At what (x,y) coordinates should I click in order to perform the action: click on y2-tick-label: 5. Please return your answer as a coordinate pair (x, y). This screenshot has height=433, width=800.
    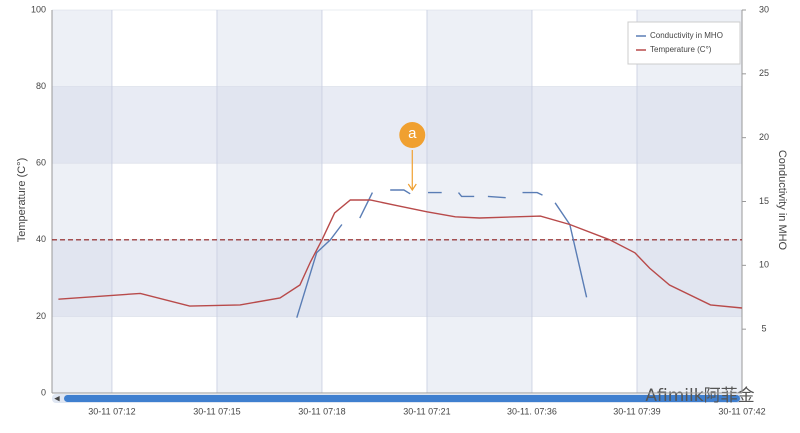
    Looking at the image, I should click on (763, 329).